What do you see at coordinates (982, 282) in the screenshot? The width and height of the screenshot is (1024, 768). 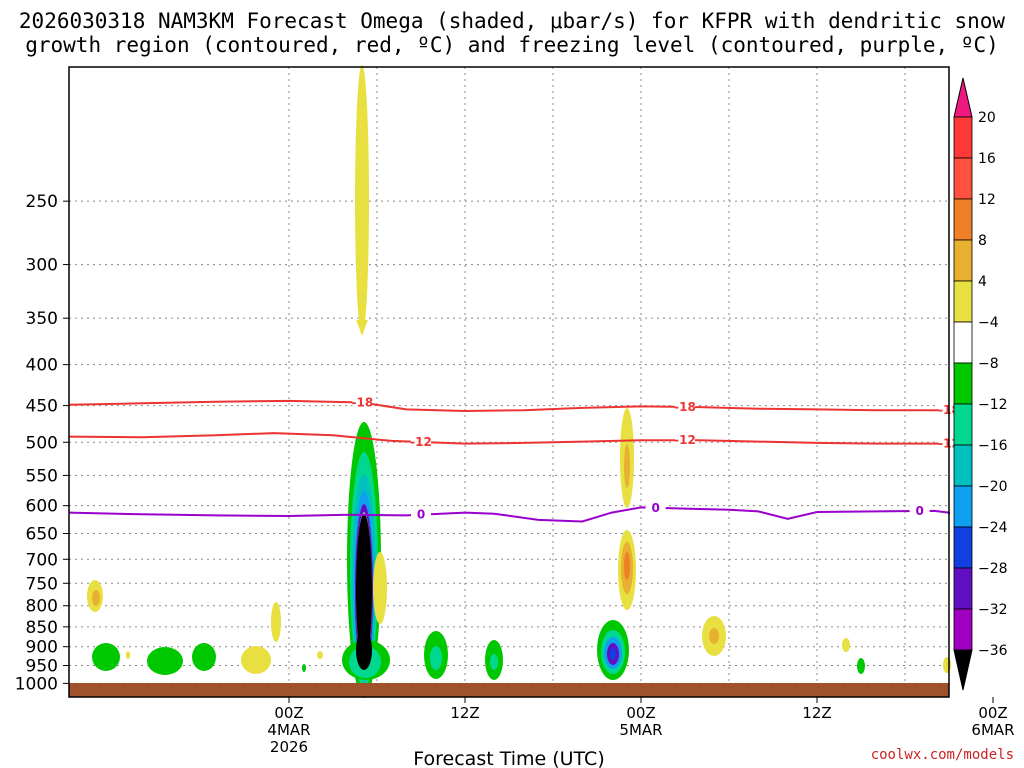 I see `colorbar-tick-label: 4` at bounding box center [982, 282].